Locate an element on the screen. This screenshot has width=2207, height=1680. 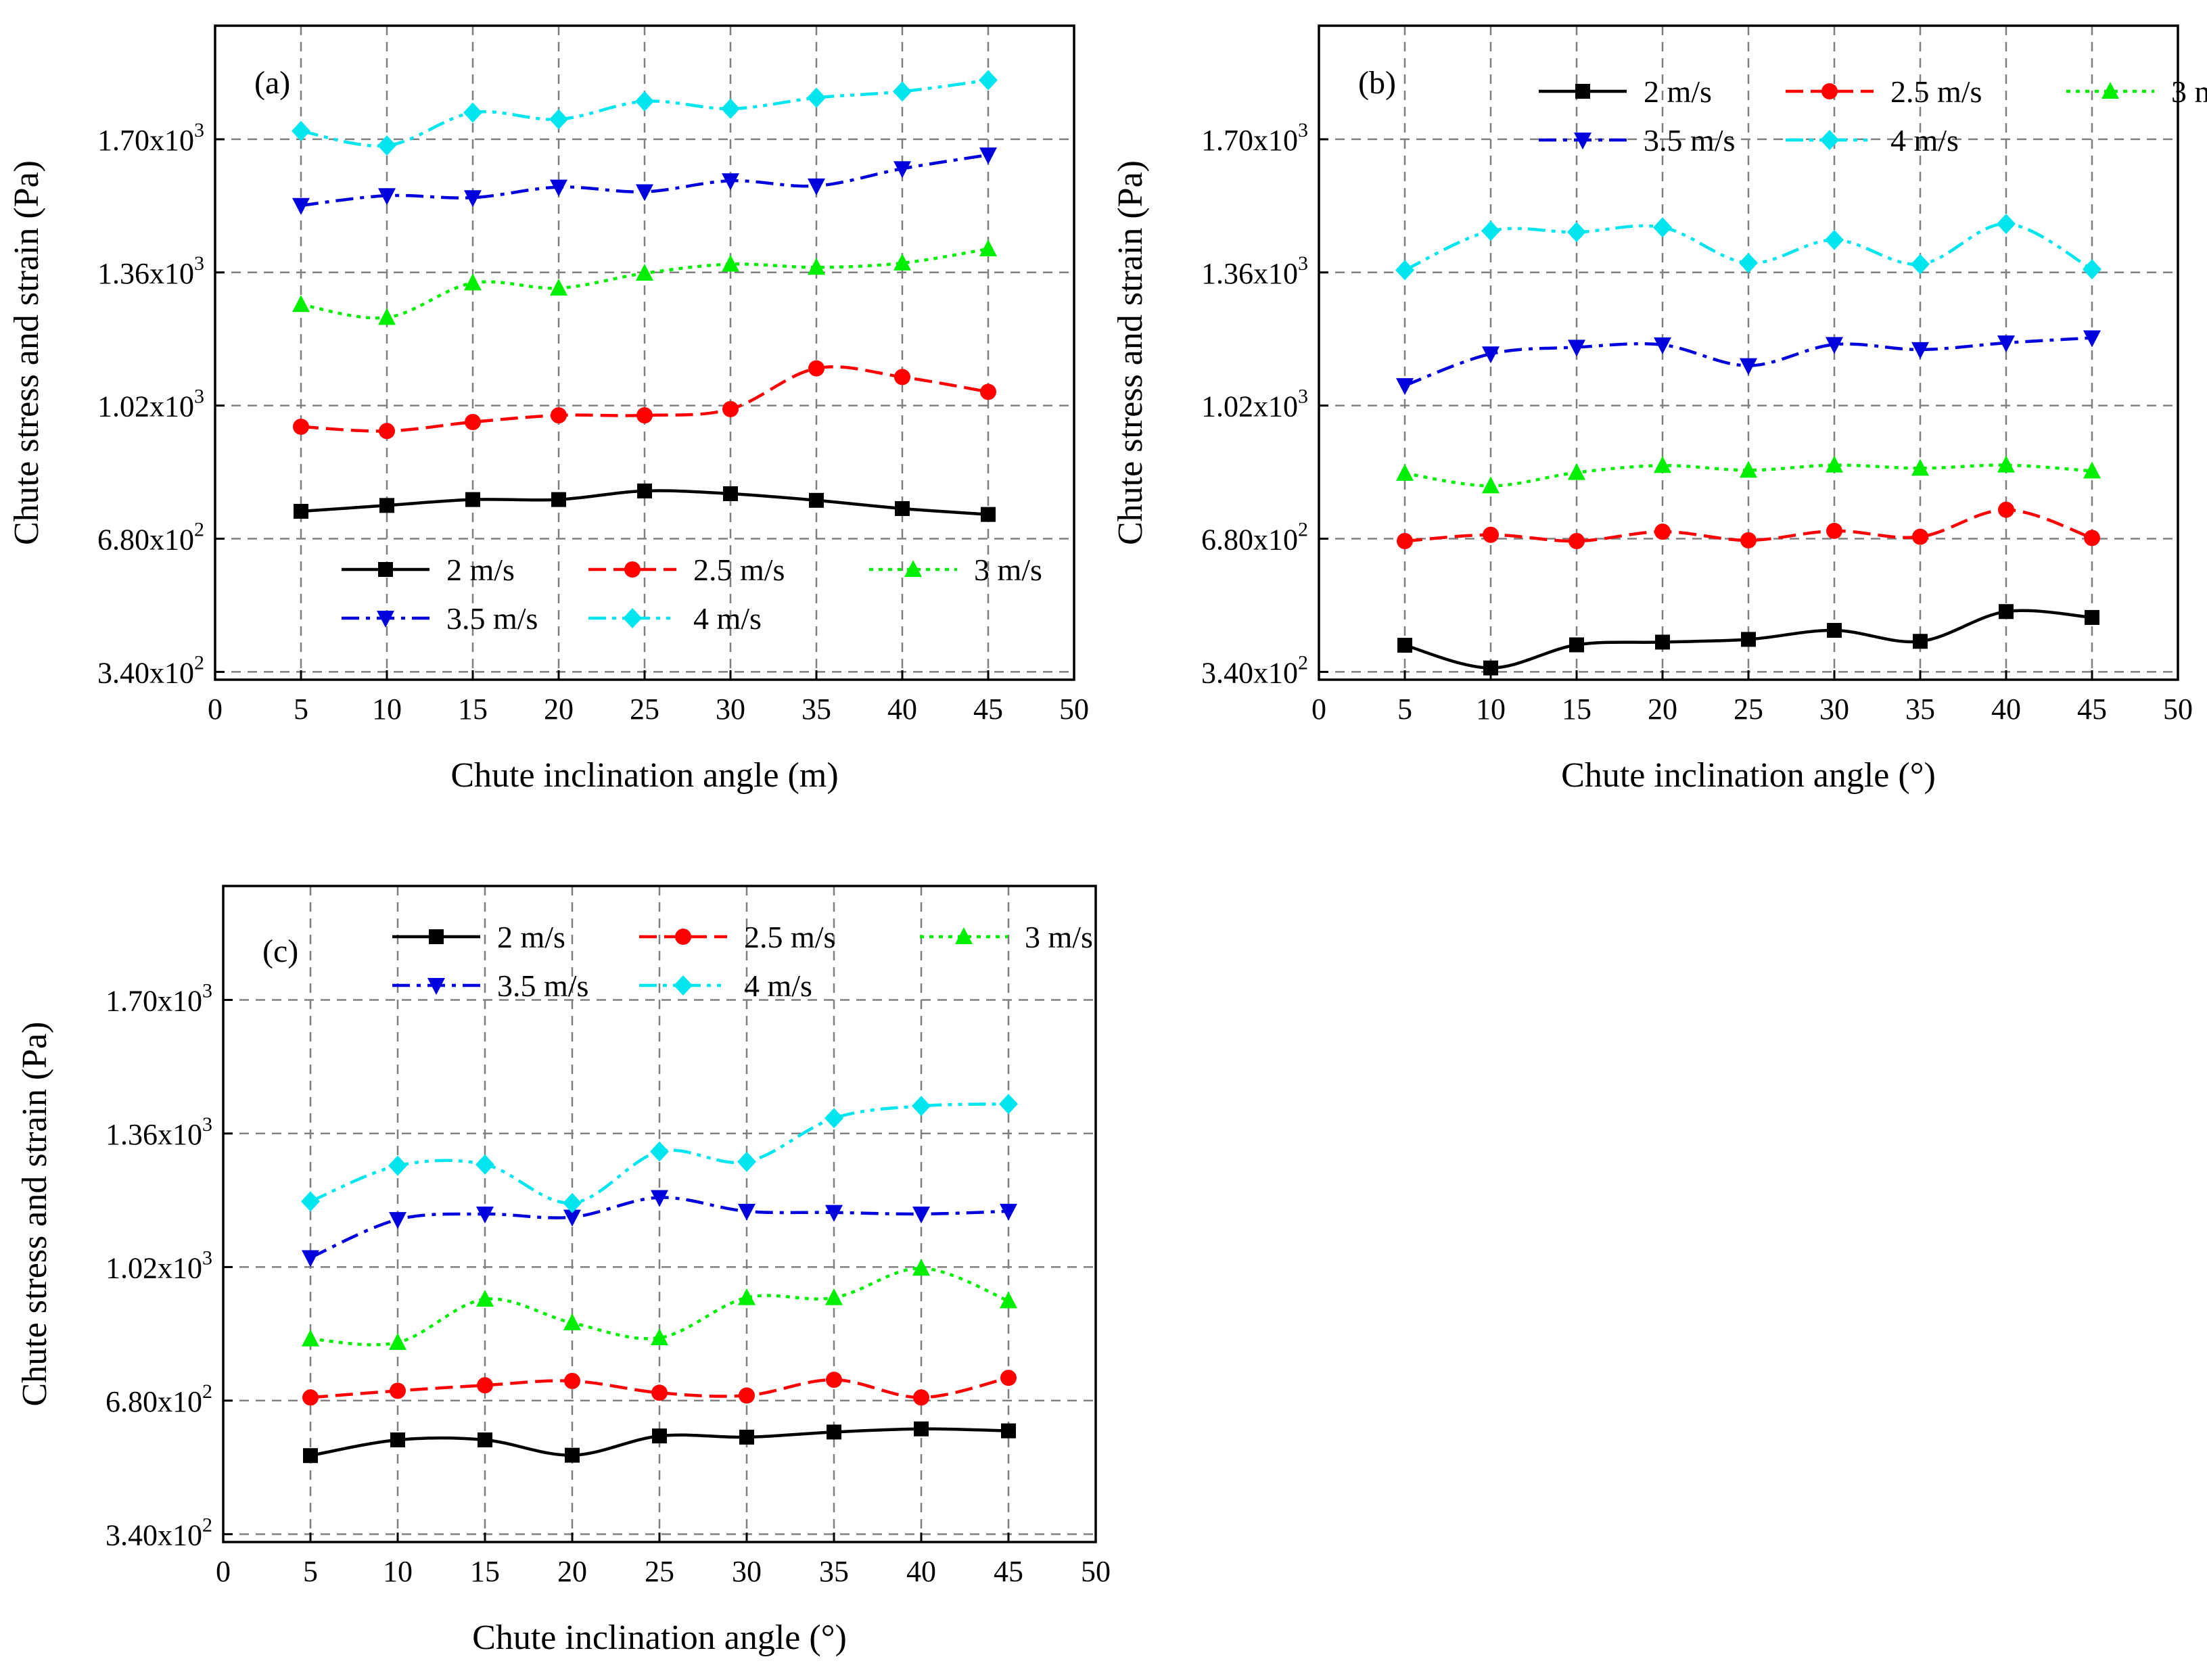
x-tick-label: 30 is located at coordinates (747, 1572).